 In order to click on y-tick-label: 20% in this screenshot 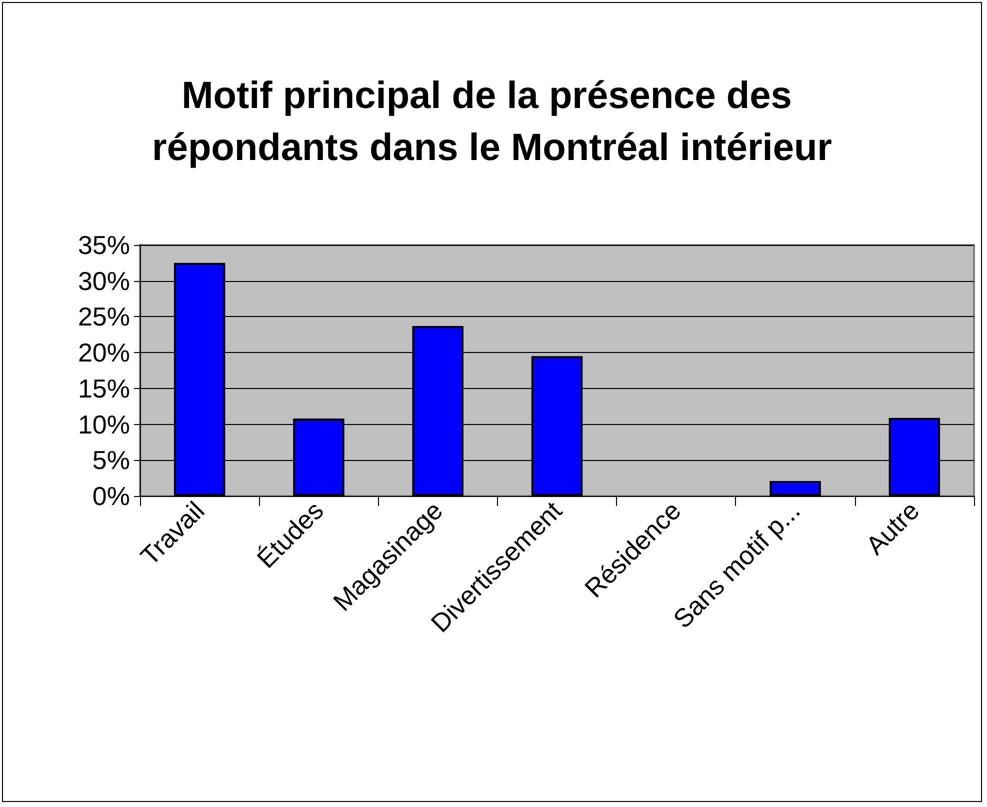, I will do `click(104, 353)`.